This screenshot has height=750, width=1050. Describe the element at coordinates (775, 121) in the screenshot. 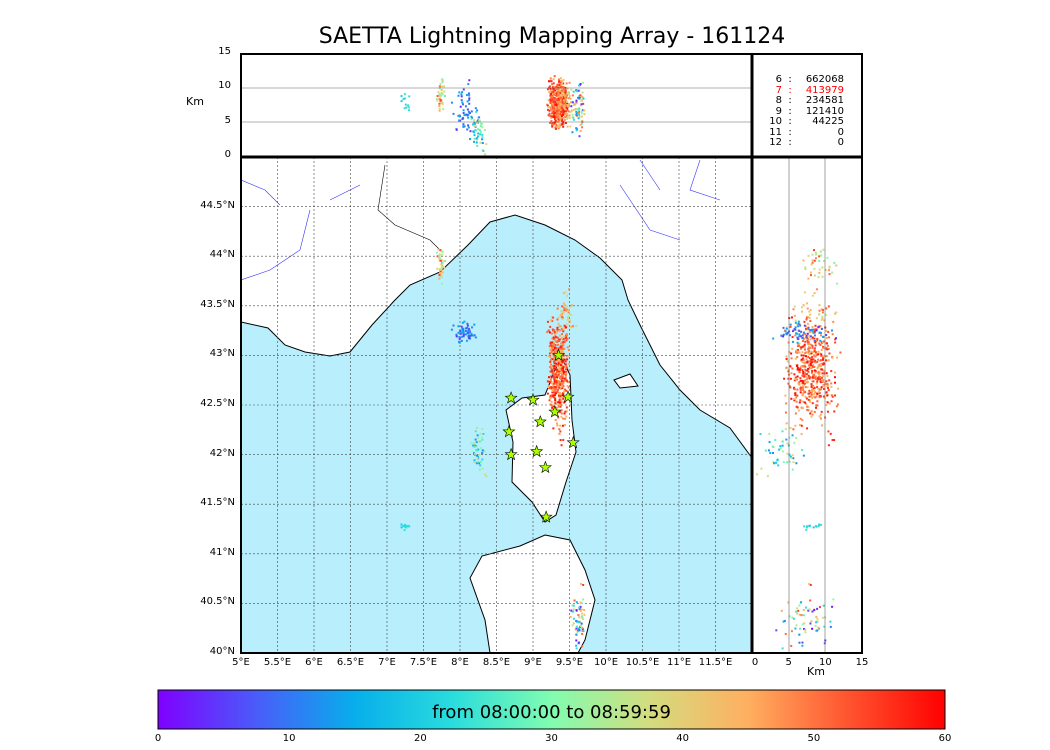

I see `station-count-label: 10` at that location.